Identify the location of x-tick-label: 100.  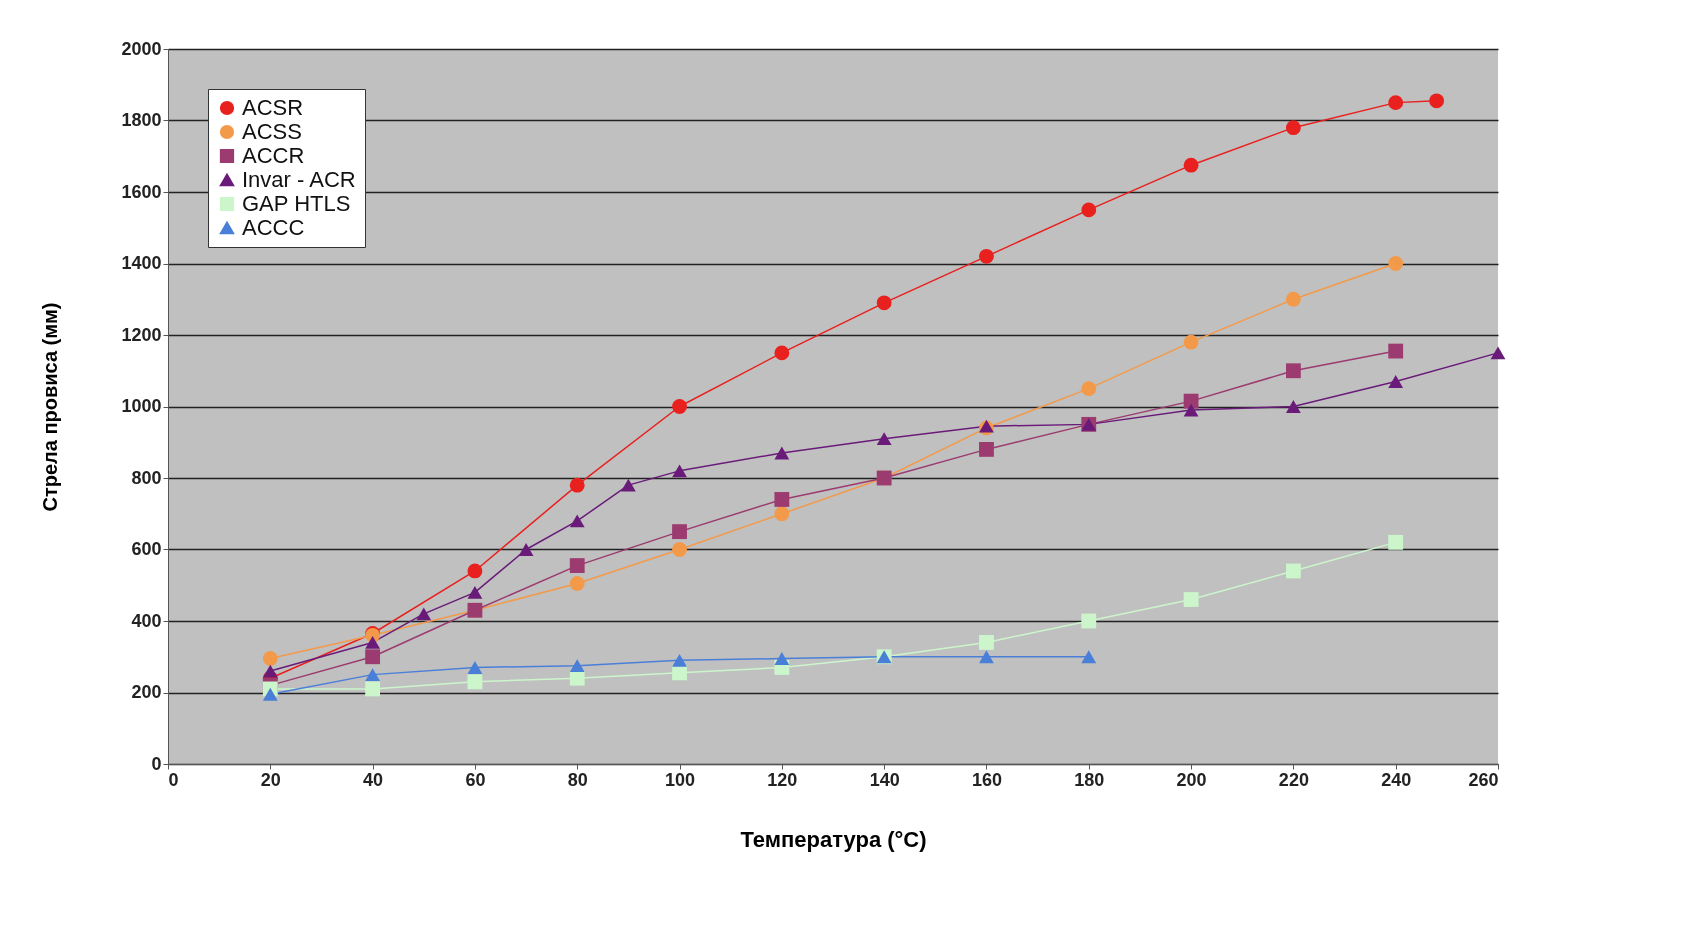
(680, 779).